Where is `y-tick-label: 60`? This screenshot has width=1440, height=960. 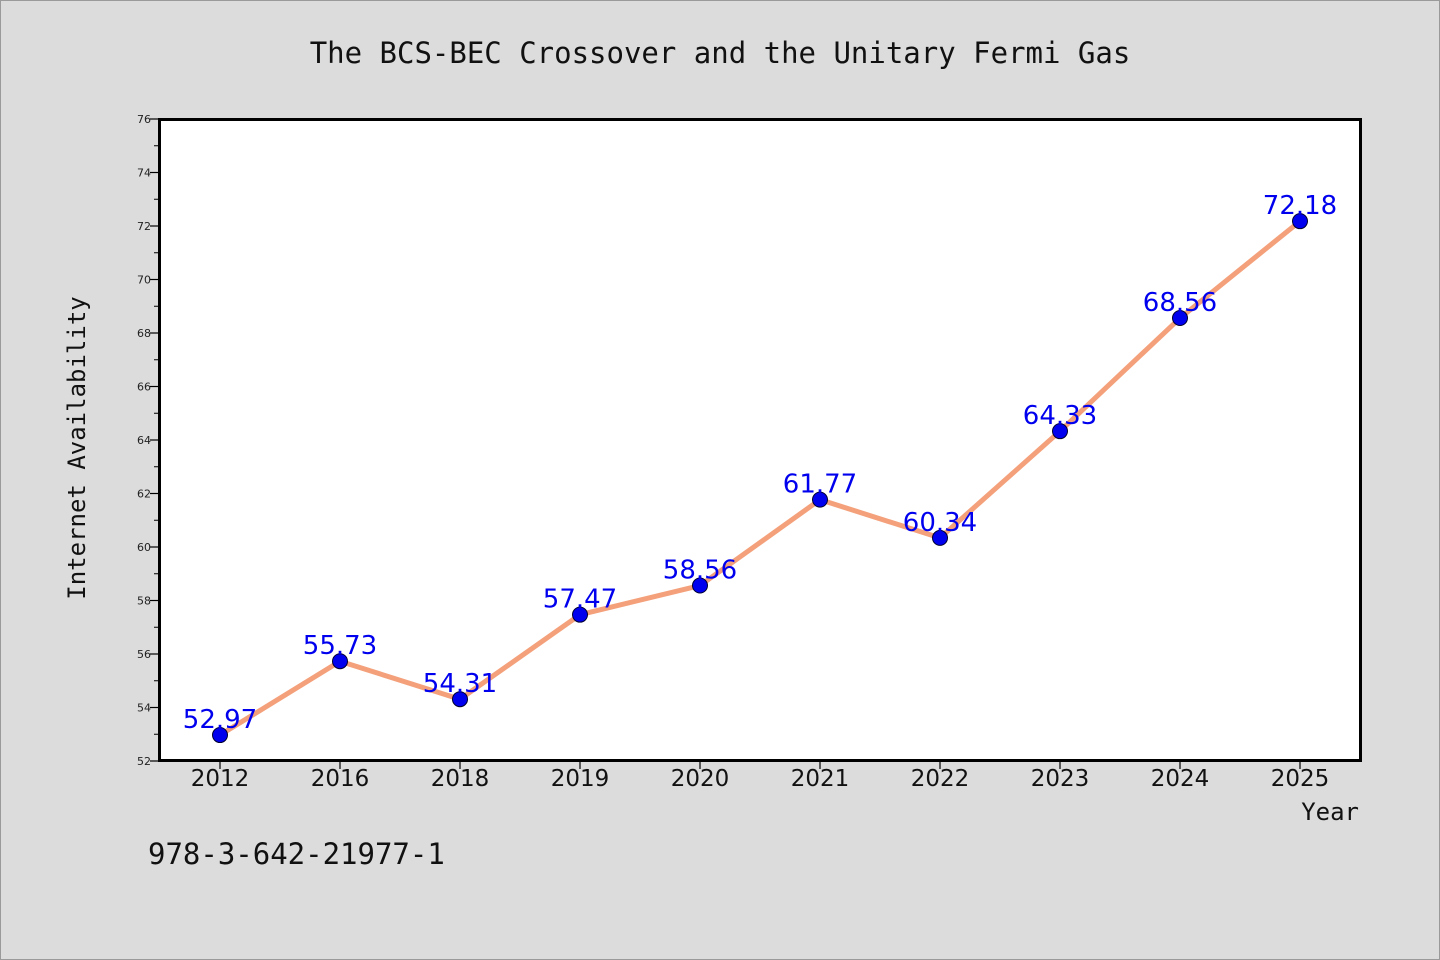 y-tick-label: 60 is located at coordinates (144, 547).